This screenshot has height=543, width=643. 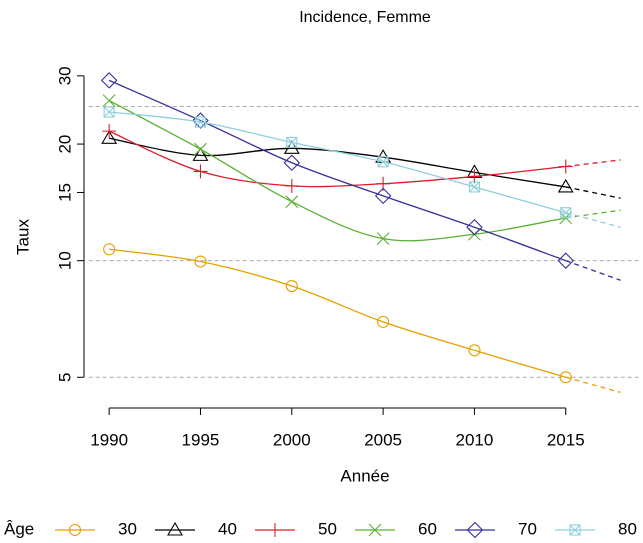 I want to click on legend-label: 50, so click(x=327, y=528).